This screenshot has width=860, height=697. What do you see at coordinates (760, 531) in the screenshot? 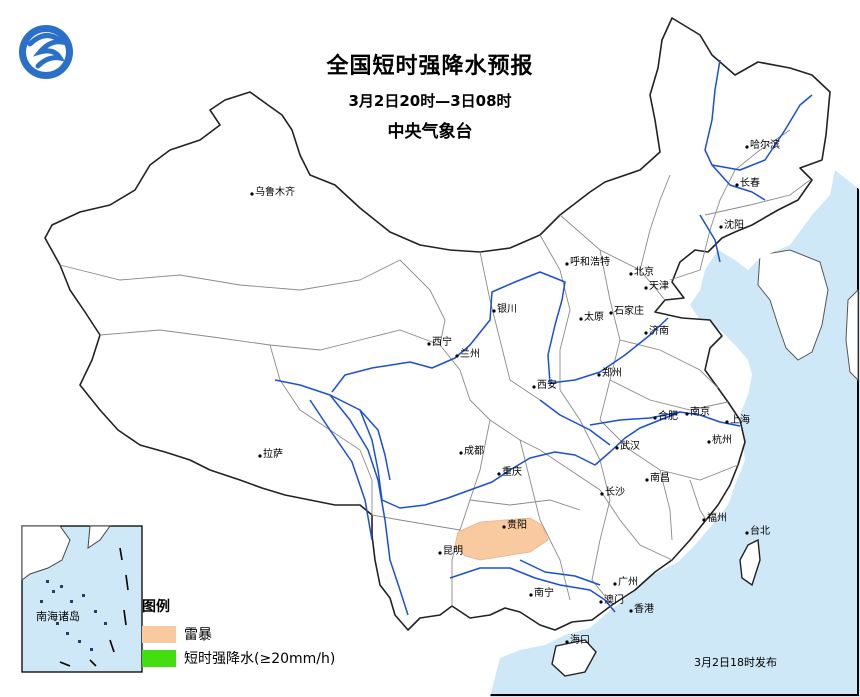
I see `city-label-taipei: 台北` at bounding box center [760, 531].